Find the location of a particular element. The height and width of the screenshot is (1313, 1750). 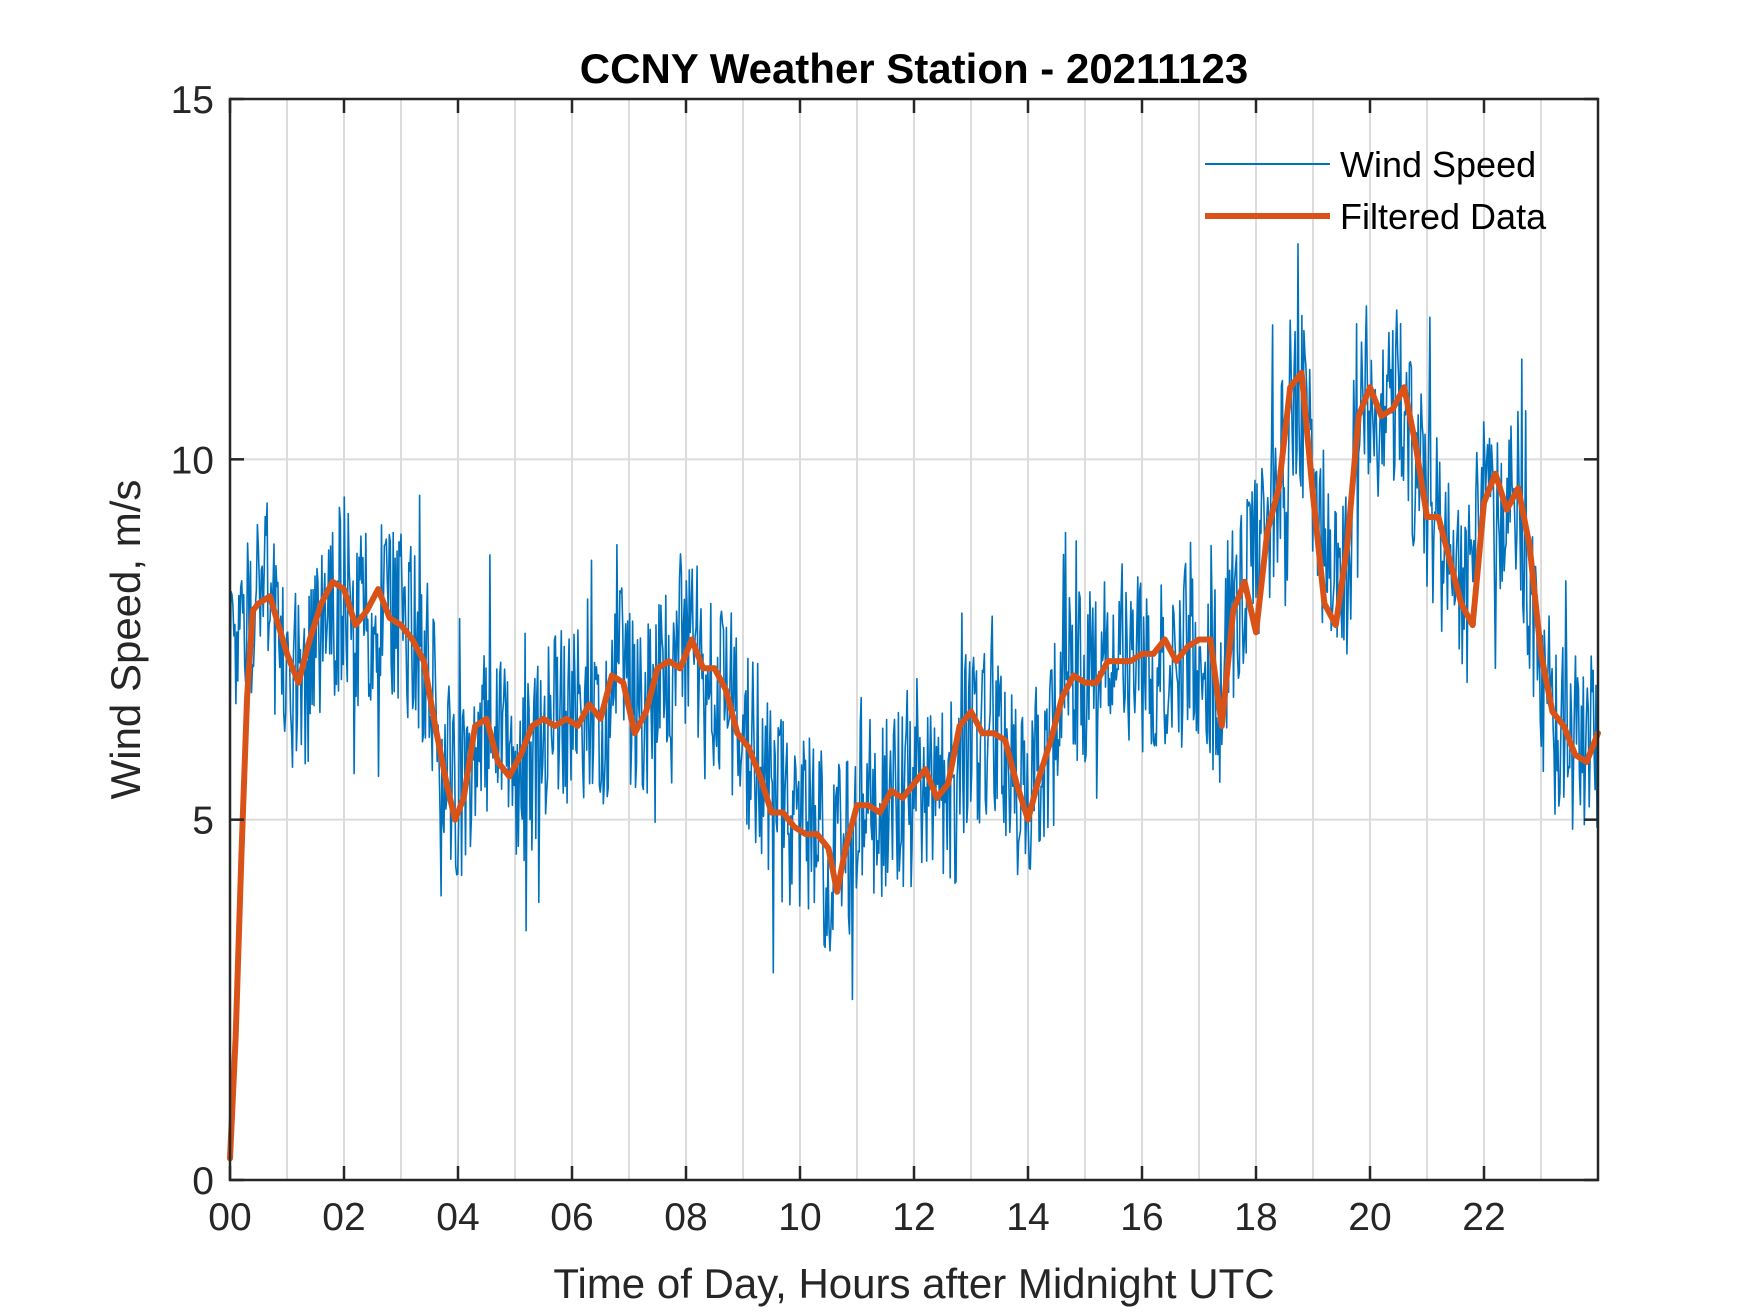

x-tick-label: 14 is located at coordinates (1027, 1217).